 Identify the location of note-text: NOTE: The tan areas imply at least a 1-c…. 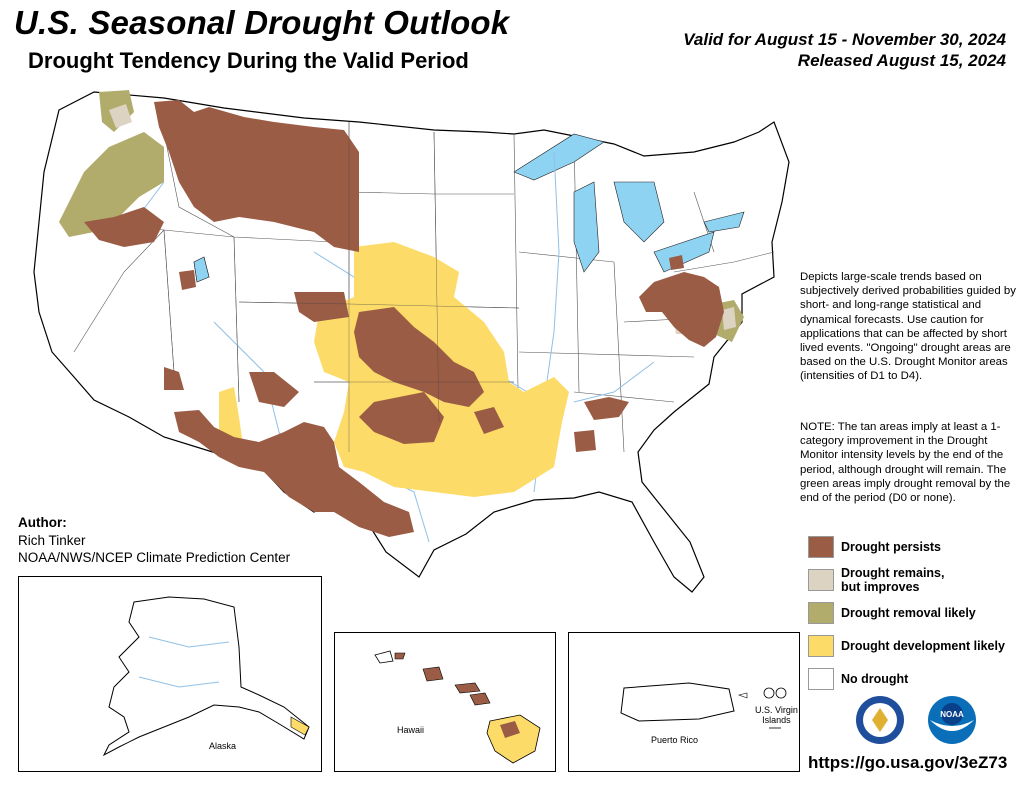
(905, 463).